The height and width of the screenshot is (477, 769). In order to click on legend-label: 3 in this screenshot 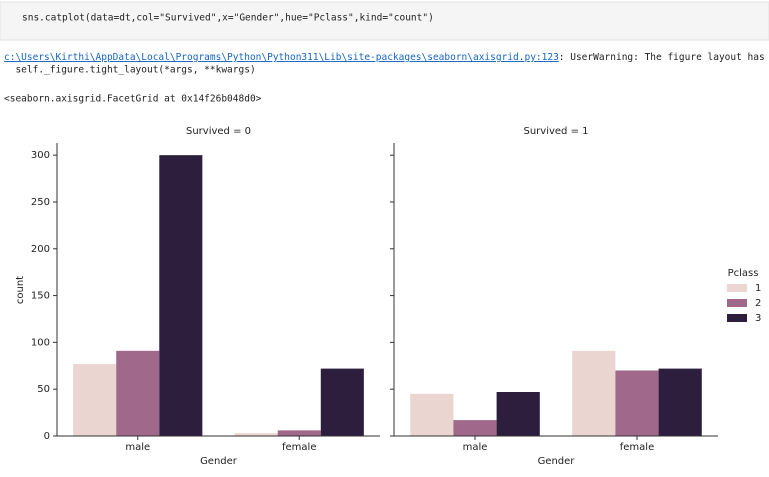, I will do `click(758, 318)`.